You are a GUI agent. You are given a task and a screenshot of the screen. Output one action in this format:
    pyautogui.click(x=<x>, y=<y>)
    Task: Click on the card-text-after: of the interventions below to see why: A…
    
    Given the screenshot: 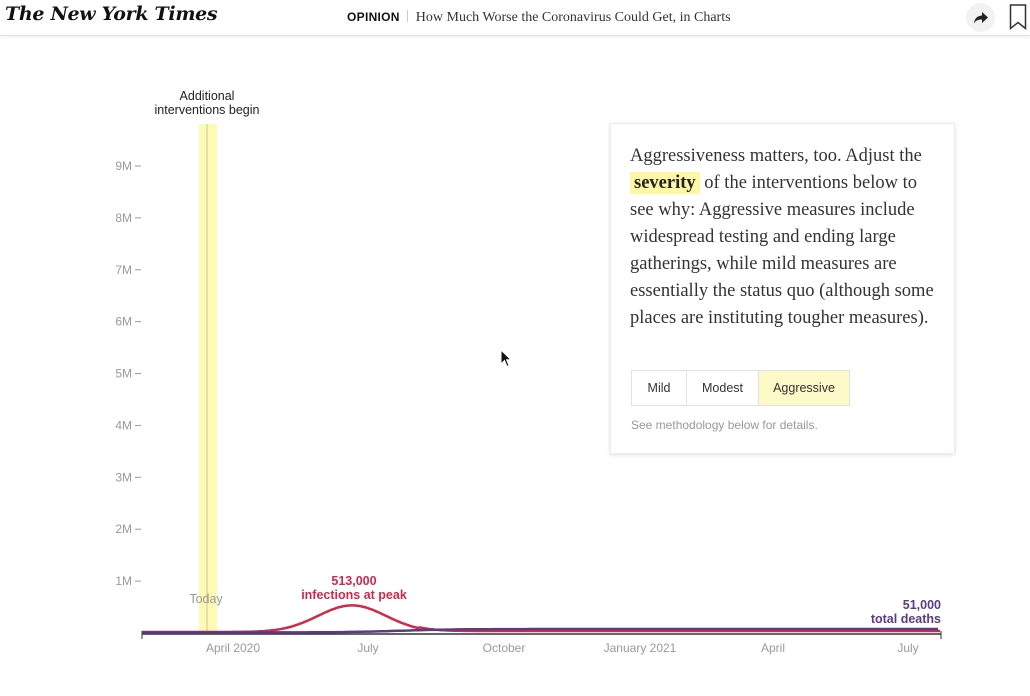 What is the action you would take?
    pyautogui.click(x=782, y=250)
    